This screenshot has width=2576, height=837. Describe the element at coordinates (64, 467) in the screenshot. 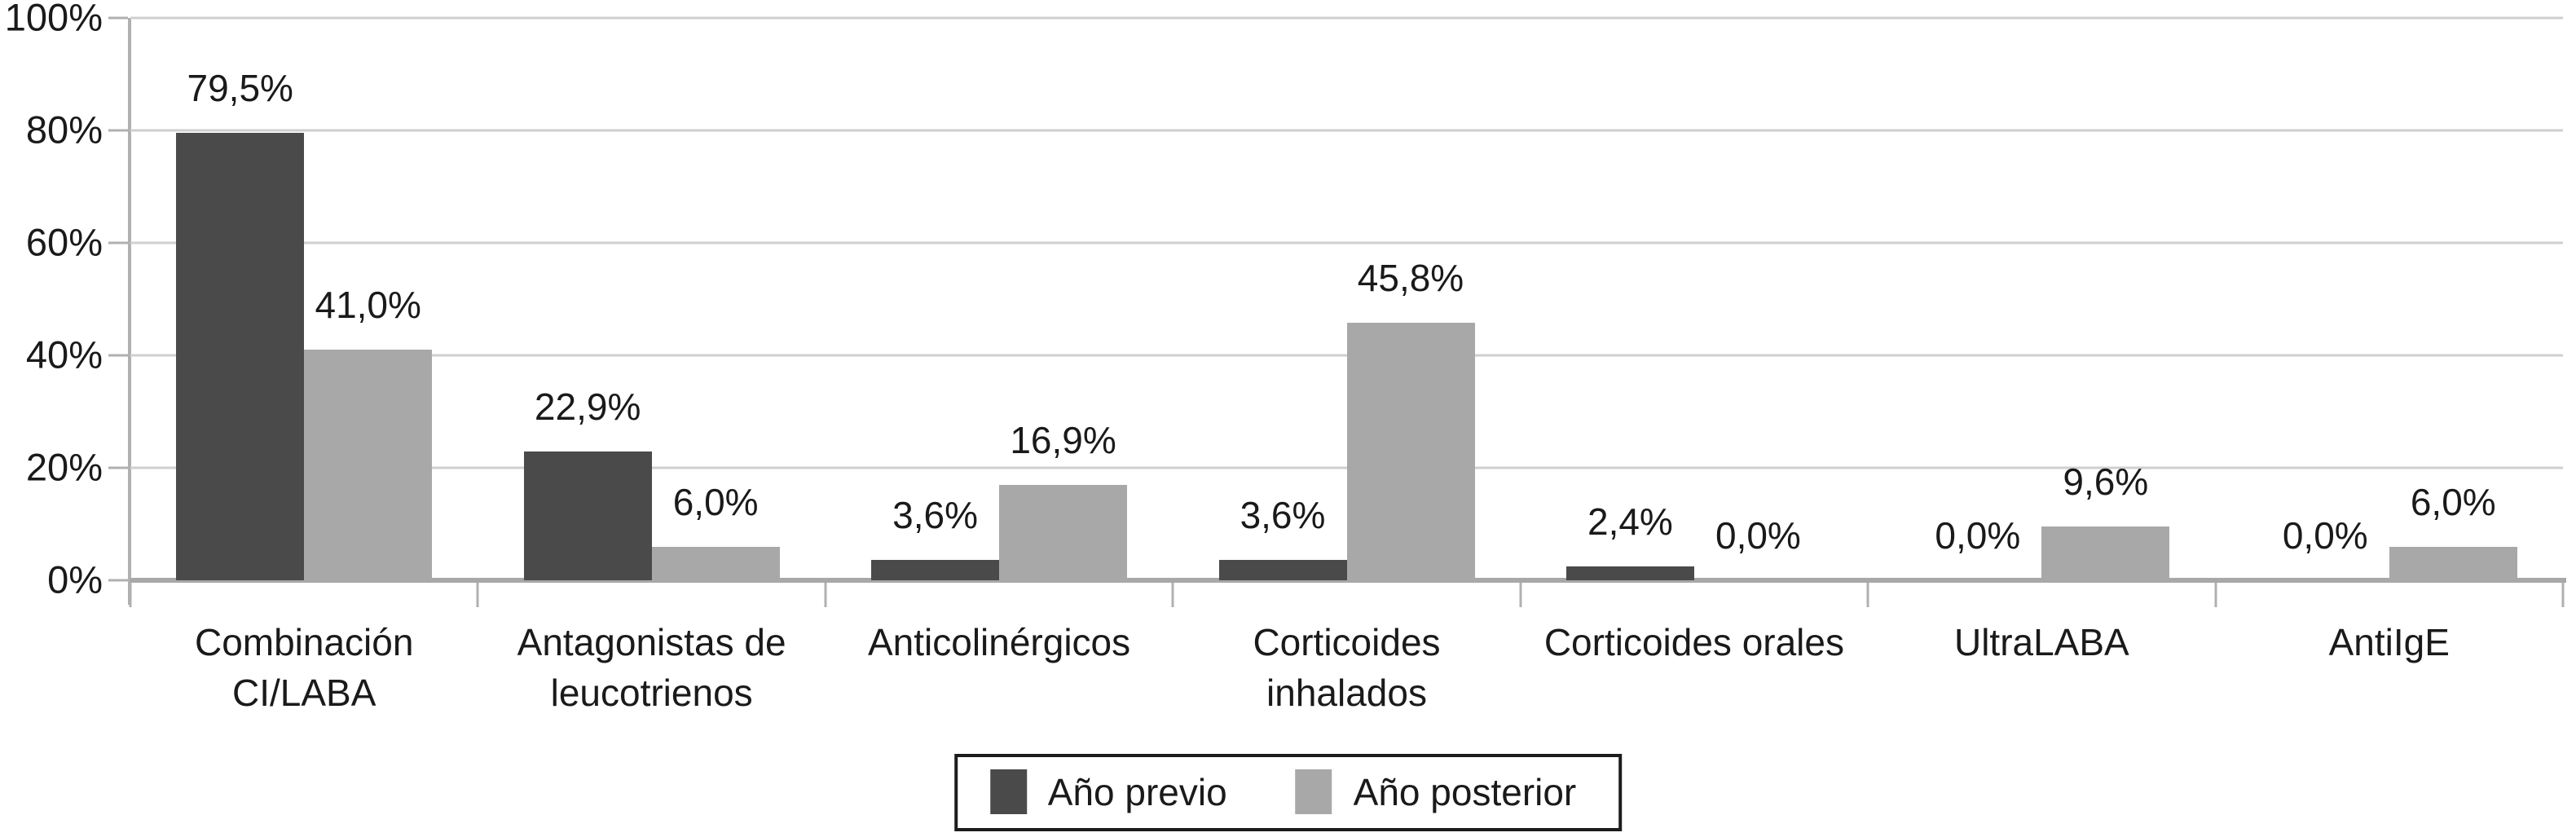

I see `y-tick-label-20: 20%` at that location.